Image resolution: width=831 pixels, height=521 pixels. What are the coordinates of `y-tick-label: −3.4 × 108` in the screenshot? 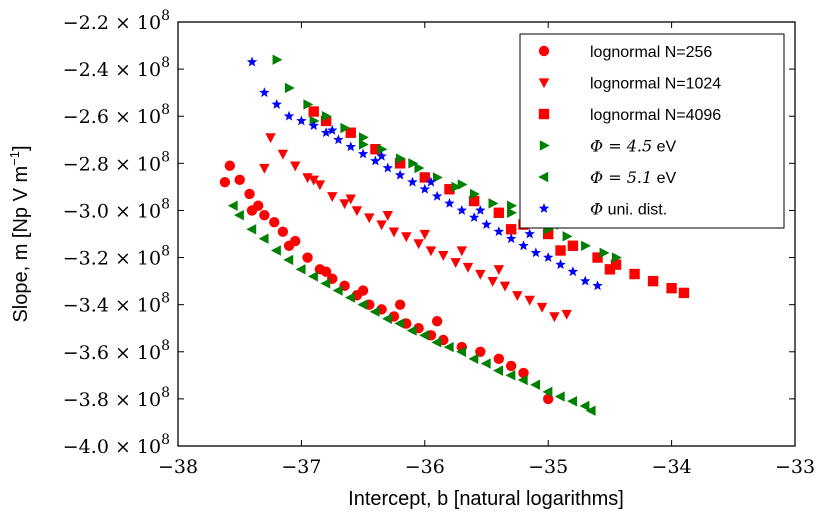 It's located at (116, 304).